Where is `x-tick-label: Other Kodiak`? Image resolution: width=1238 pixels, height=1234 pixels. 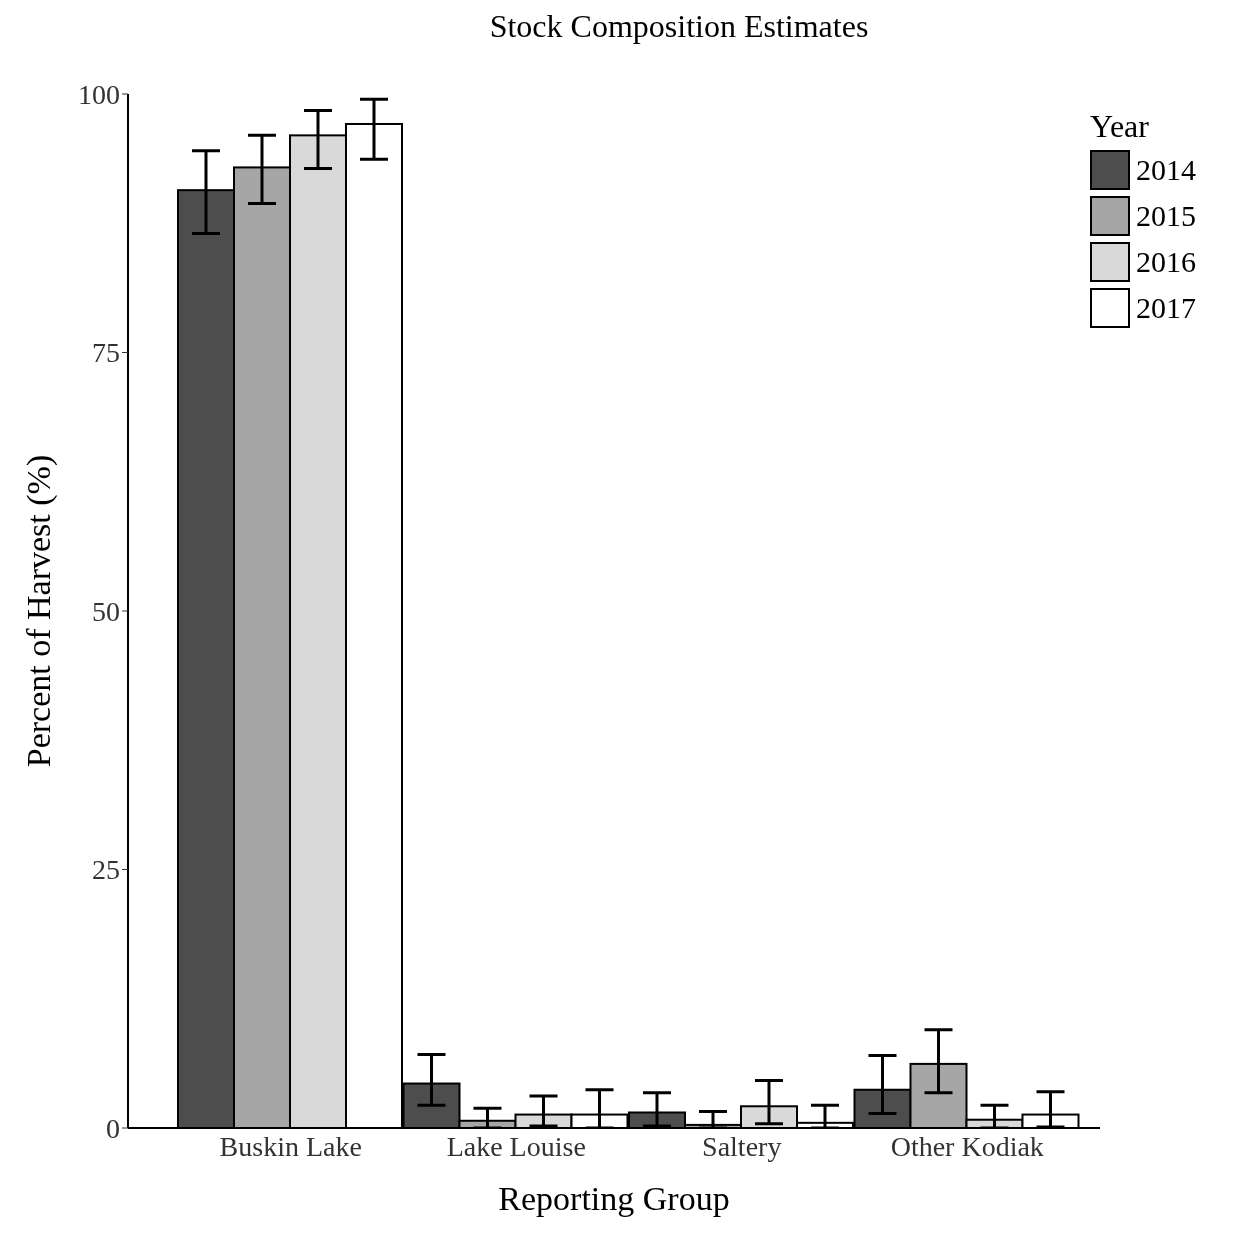 x-tick-label: Other Kodiak is located at coordinates (967, 1146).